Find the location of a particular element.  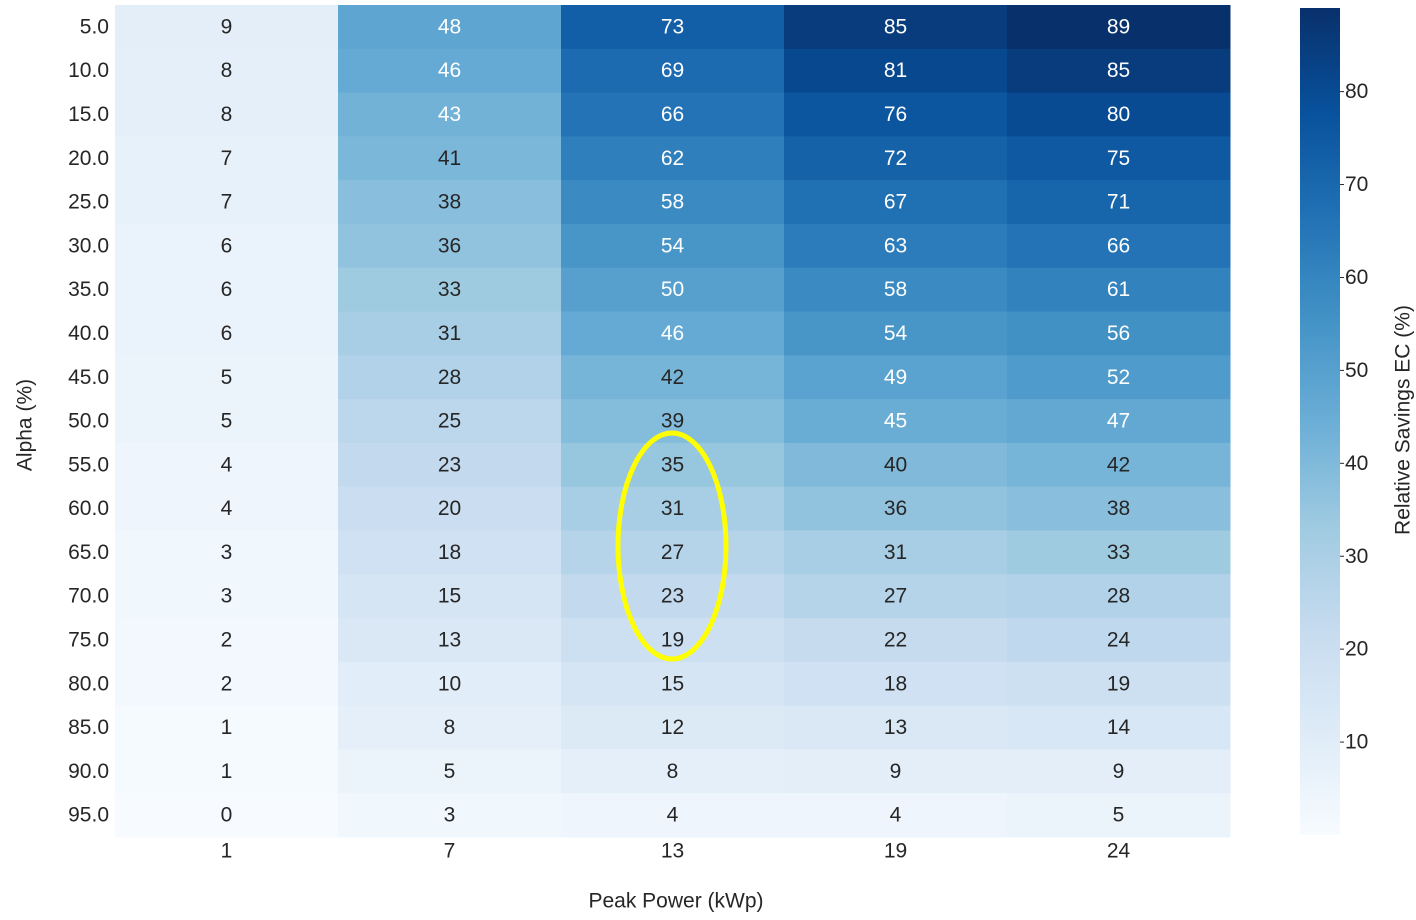

cell-label: 69 is located at coordinates (672, 70).